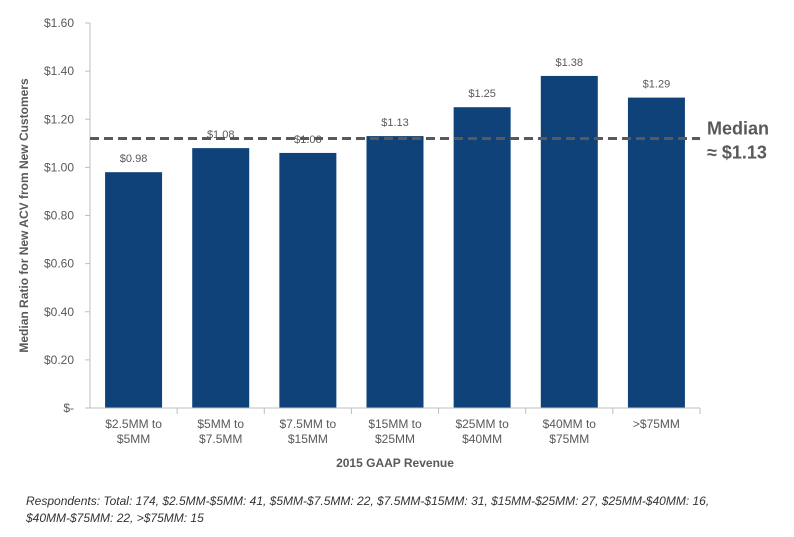 The height and width of the screenshot is (537, 794). Describe the element at coordinates (657, 85) in the screenshot. I see `data-label: $1.29` at that location.